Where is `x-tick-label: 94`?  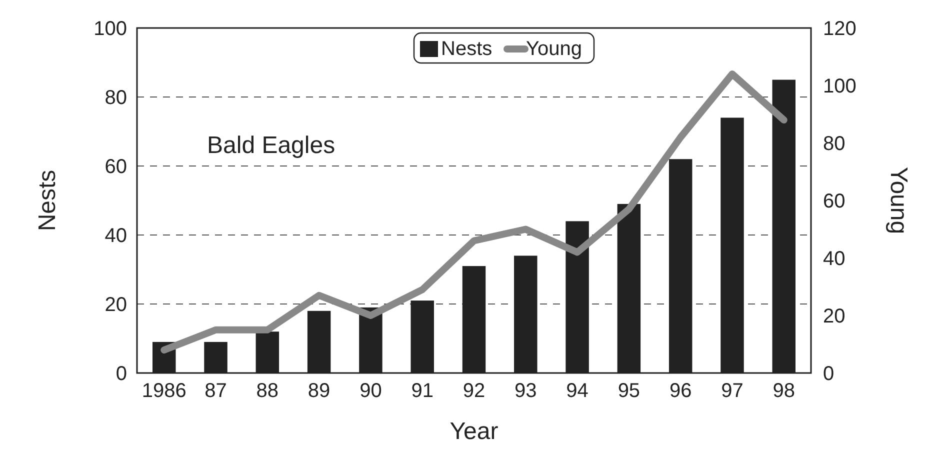 x-tick-label: 94 is located at coordinates (577, 391).